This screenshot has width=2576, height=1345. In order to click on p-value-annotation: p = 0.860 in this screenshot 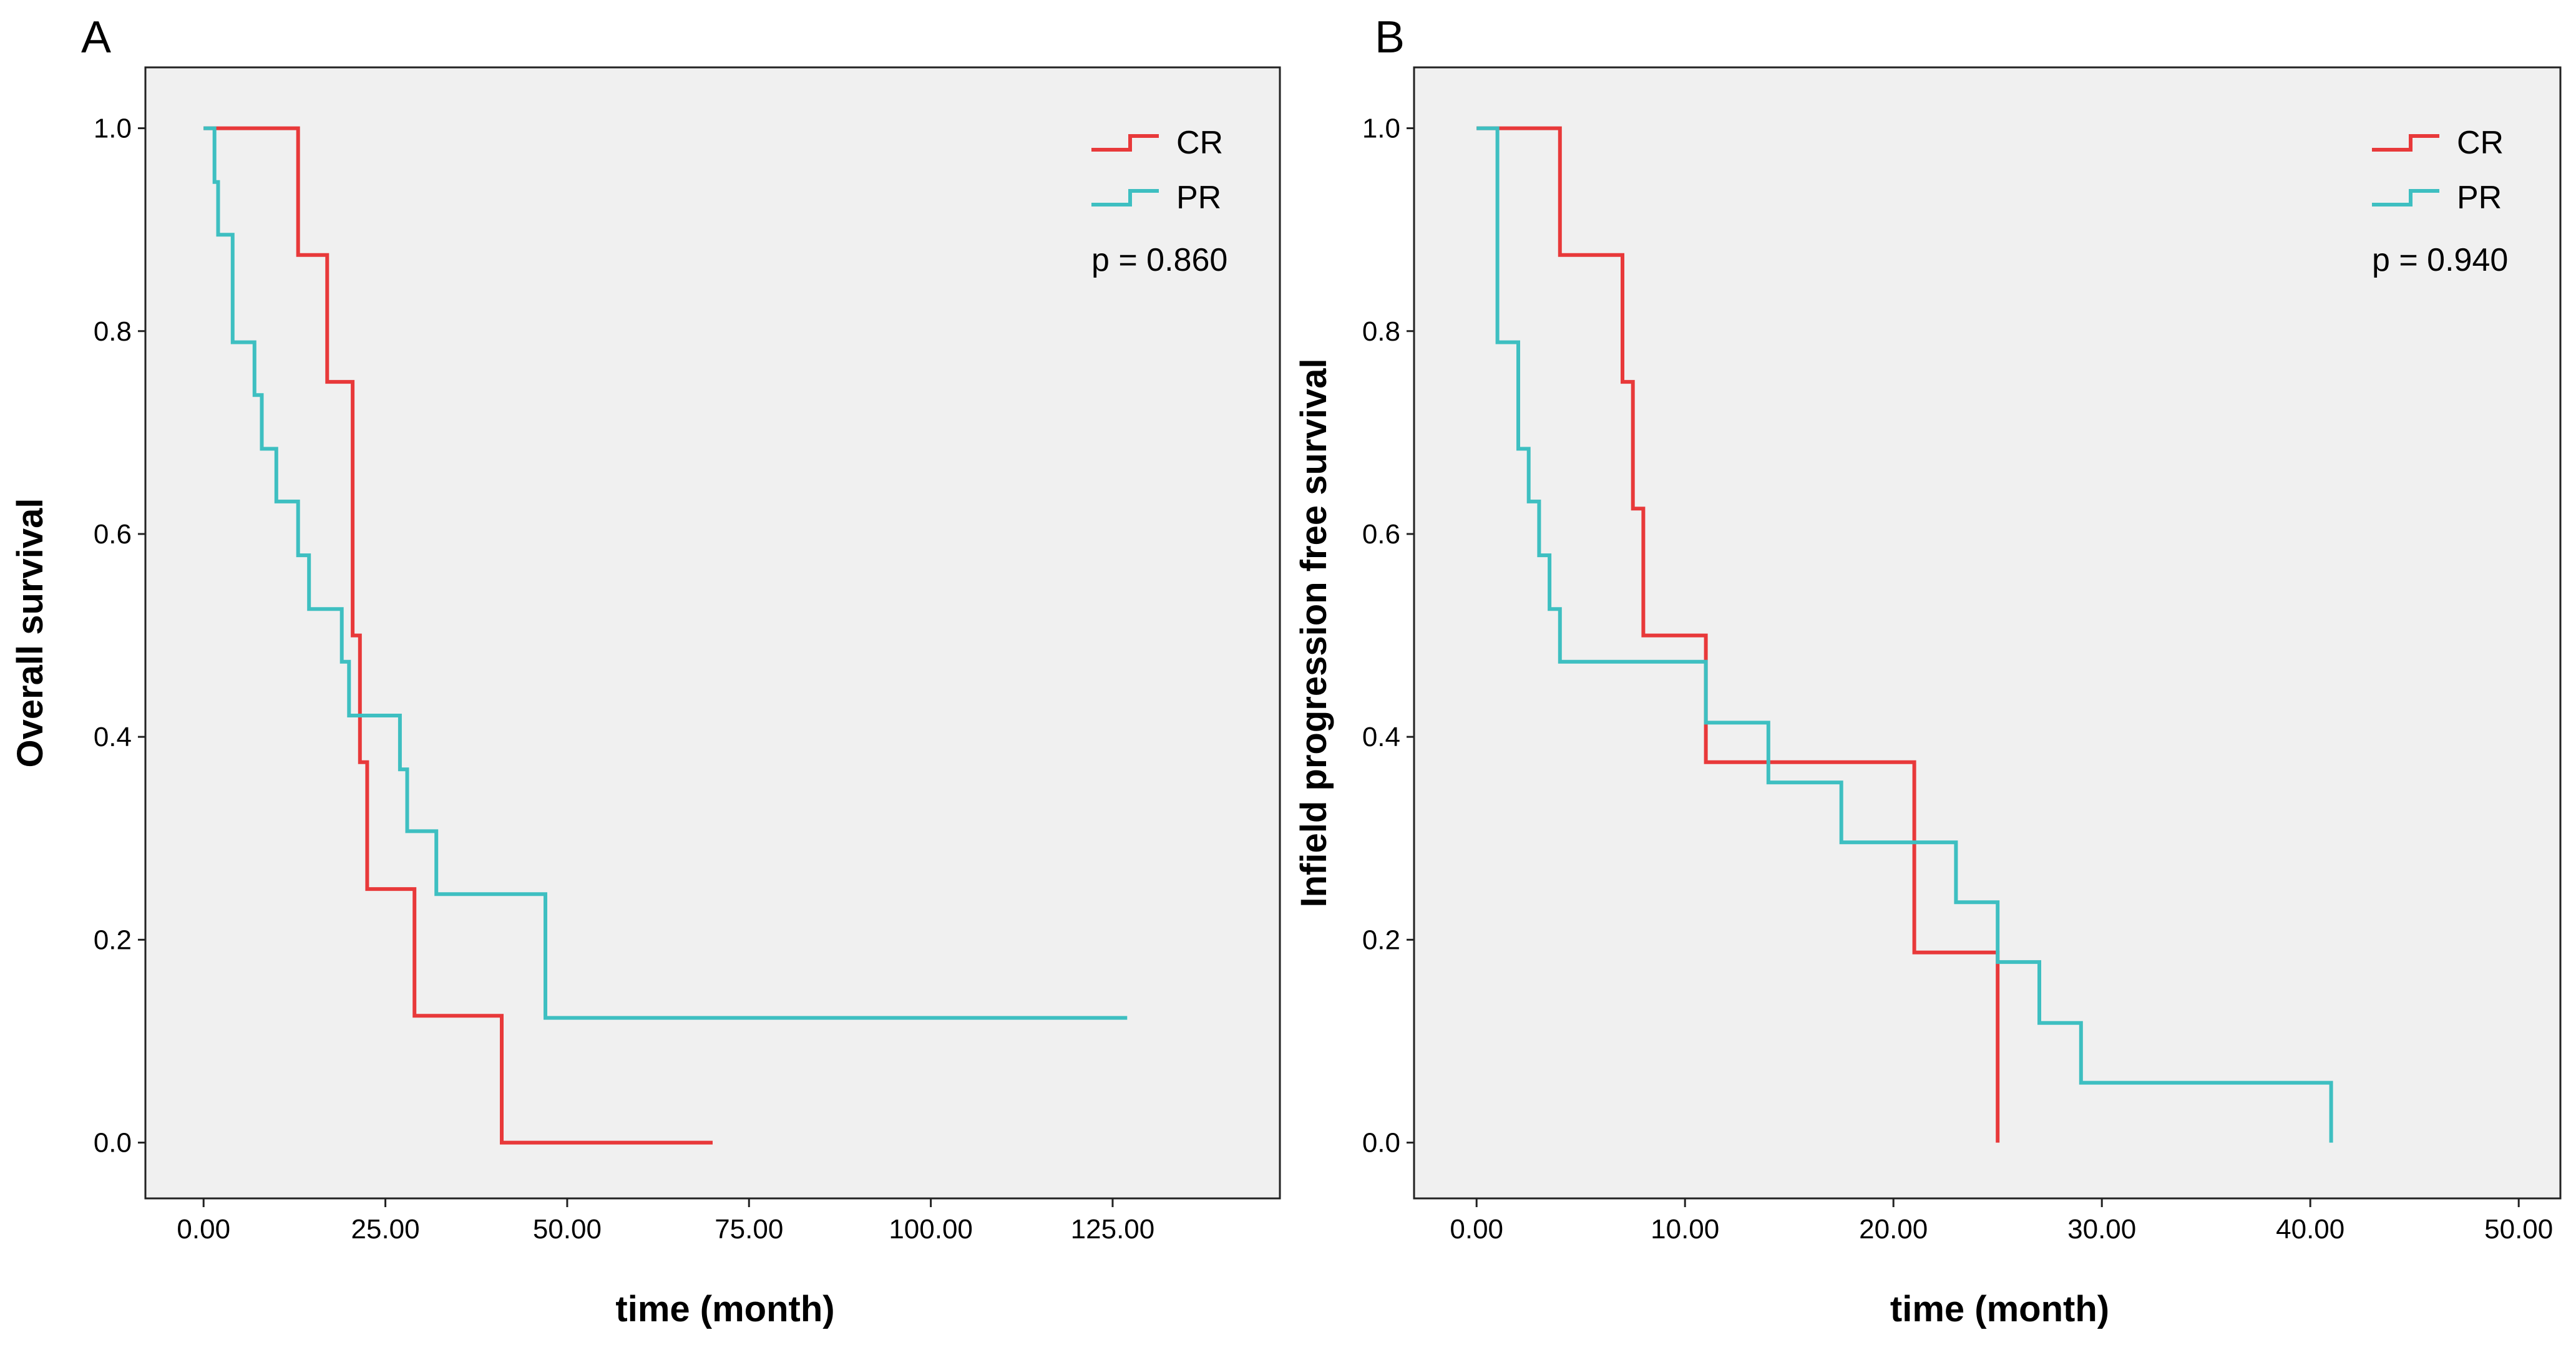, I will do `click(1159, 260)`.